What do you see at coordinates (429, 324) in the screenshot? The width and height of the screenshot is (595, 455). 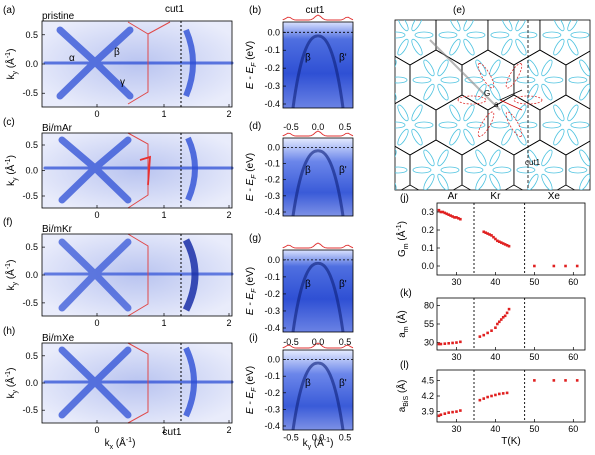 I see `panel-k-ytick: 55` at bounding box center [429, 324].